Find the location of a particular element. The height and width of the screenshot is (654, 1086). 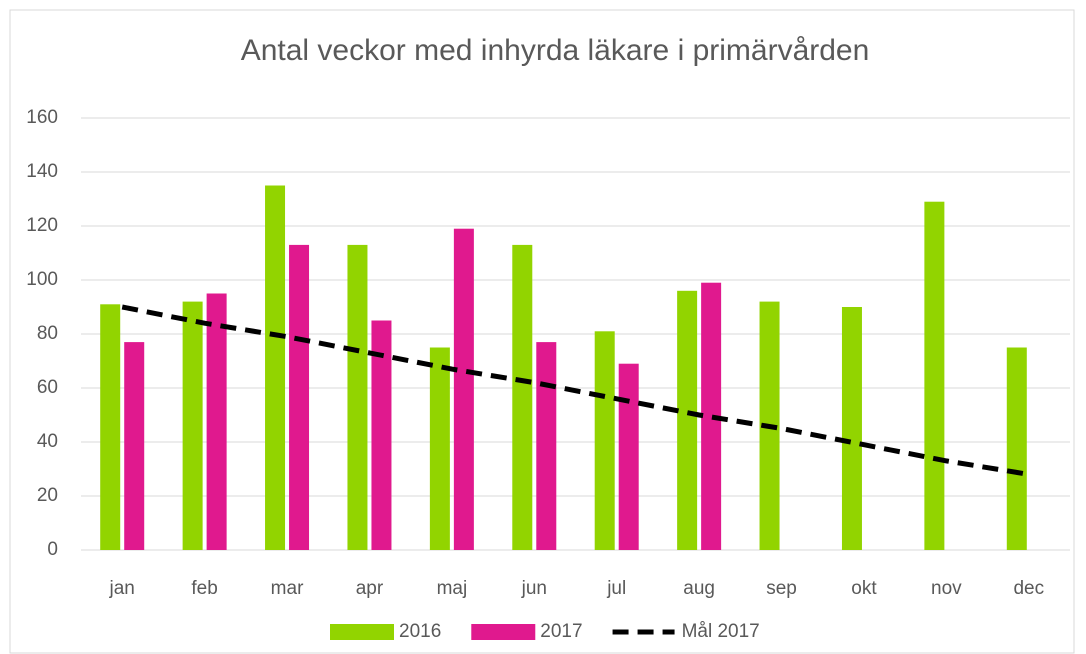

y-tick-label: 40 is located at coordinates (47, 441).